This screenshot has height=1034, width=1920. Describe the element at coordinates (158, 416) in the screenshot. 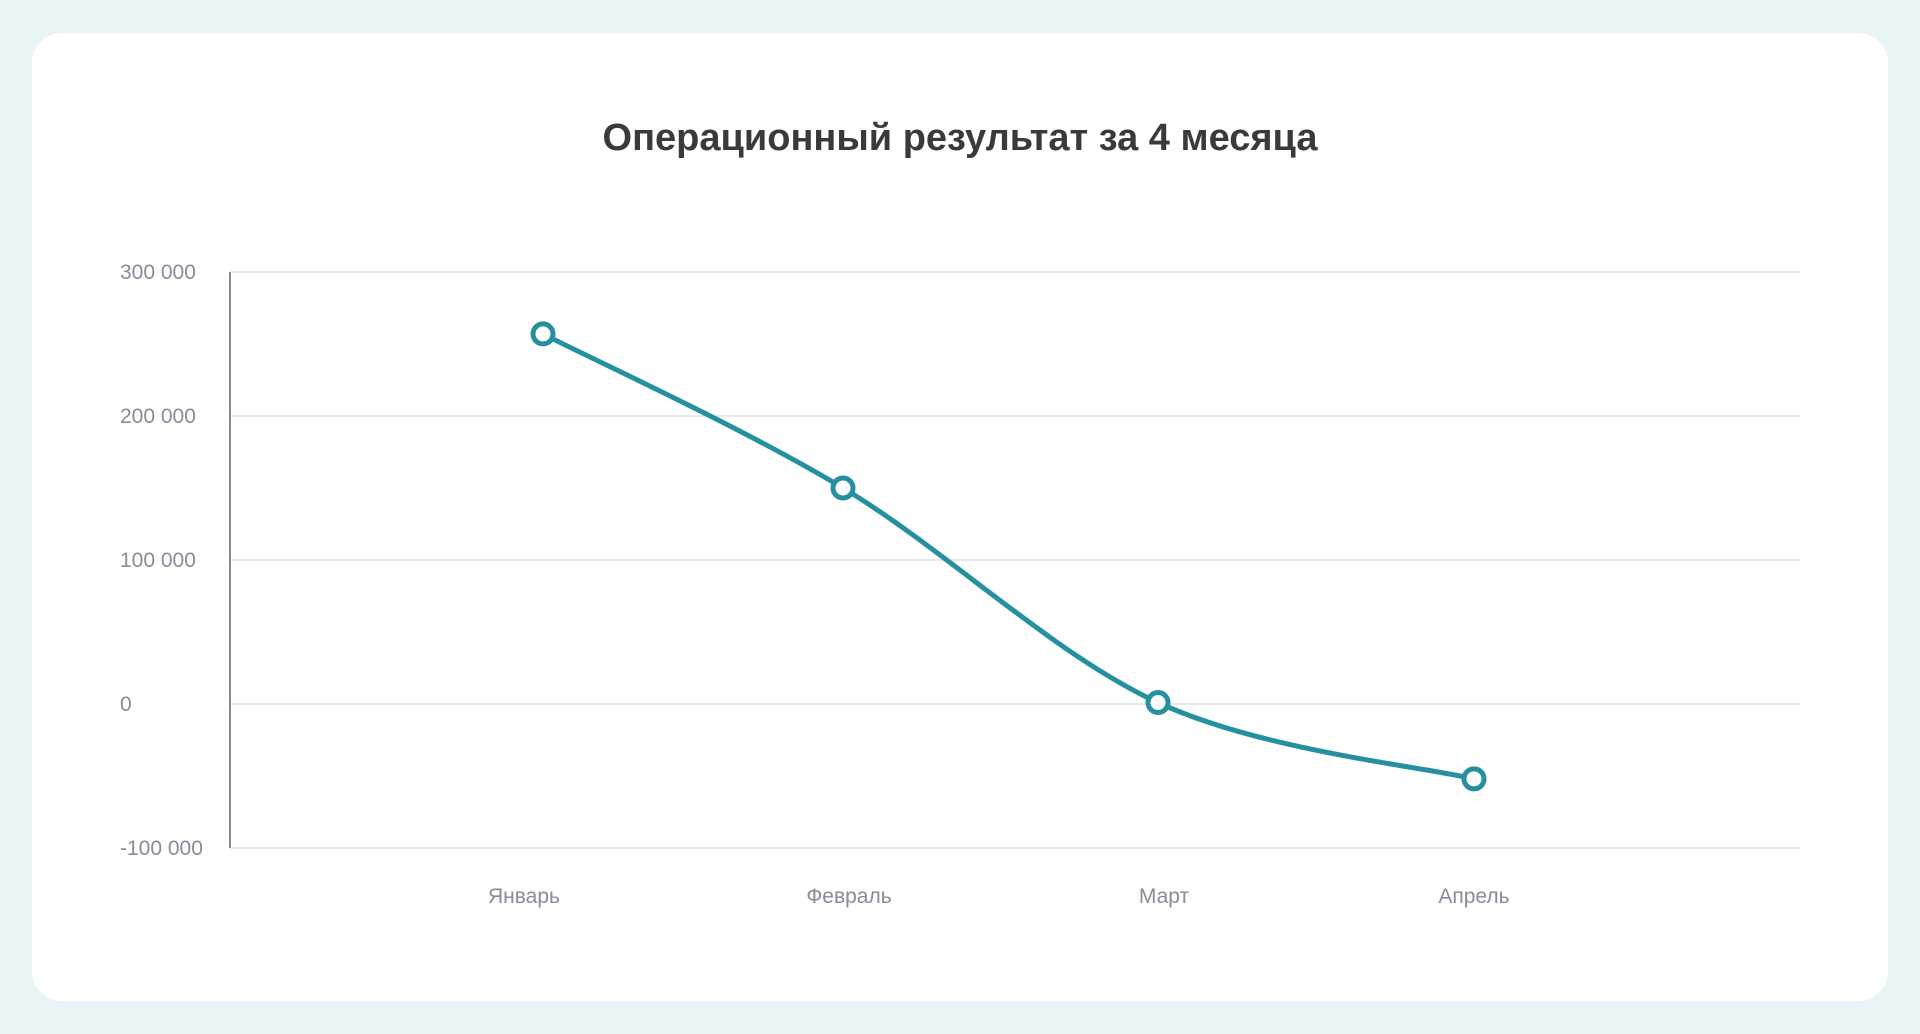

I see `y-tick-label: 200 000` at that location.